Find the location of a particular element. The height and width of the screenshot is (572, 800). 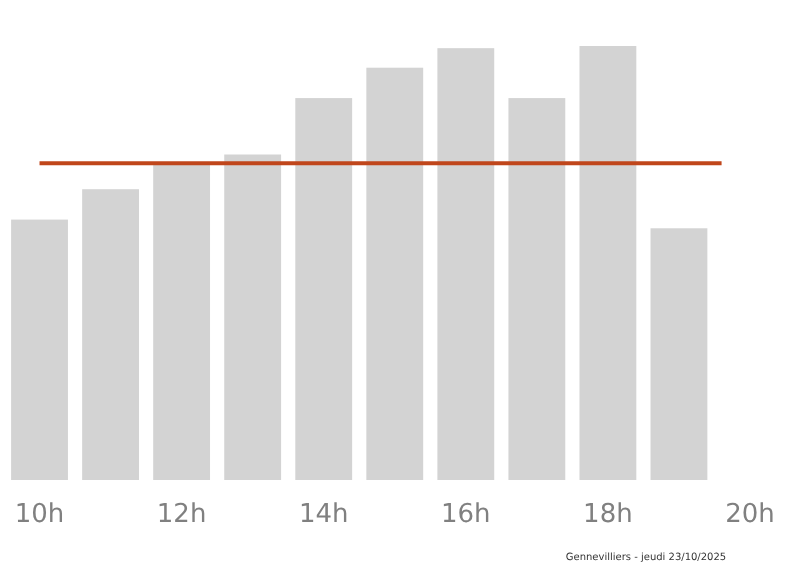

x-tick-label: 18h is located at coordinates (608, 515).